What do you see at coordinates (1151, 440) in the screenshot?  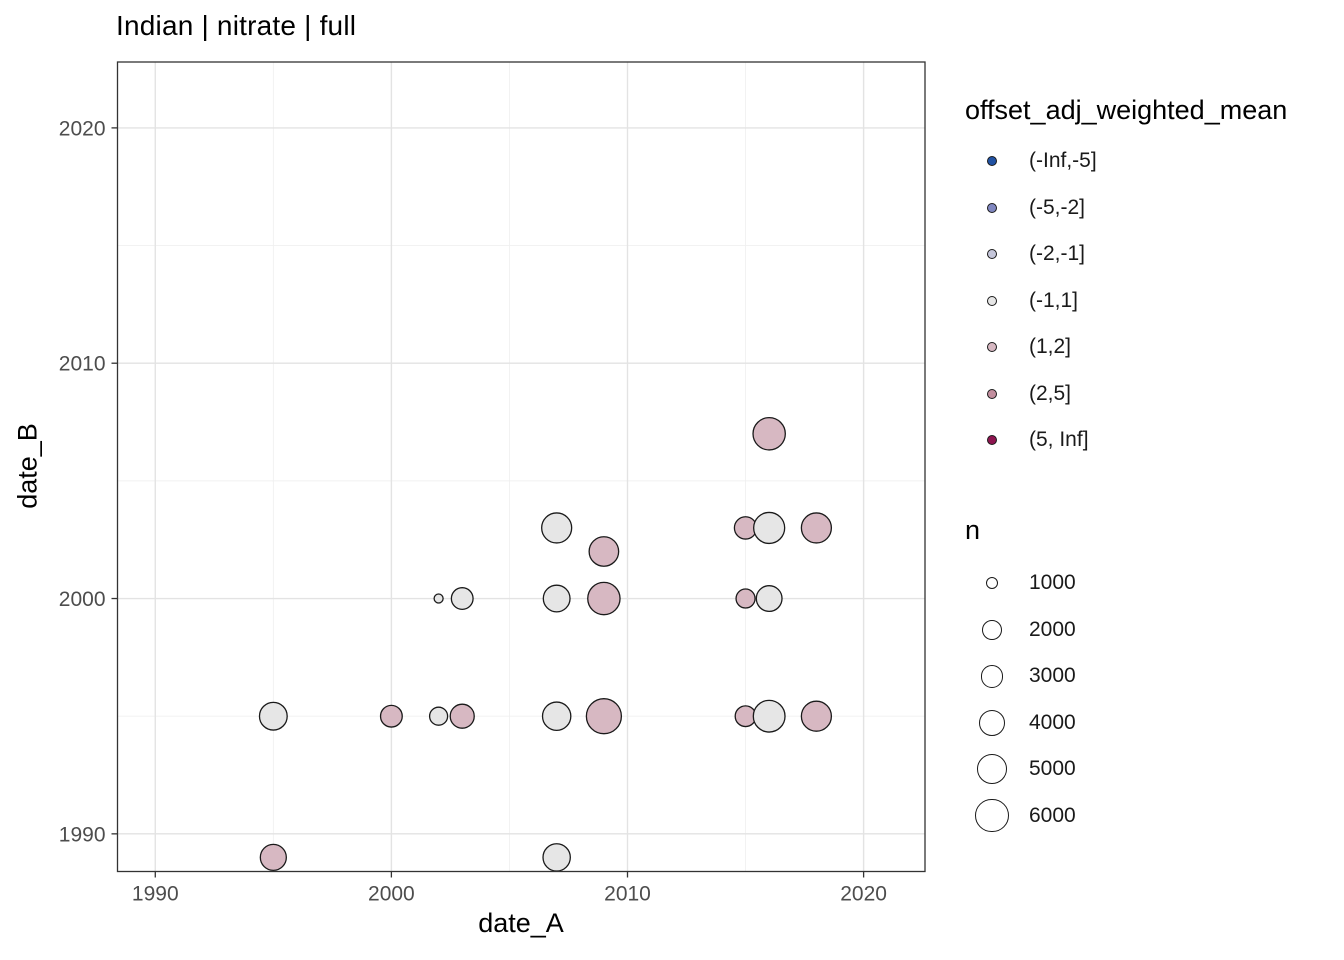 I see `color-legend-item: (5, Inf]` at bounding box center [1151, 440].